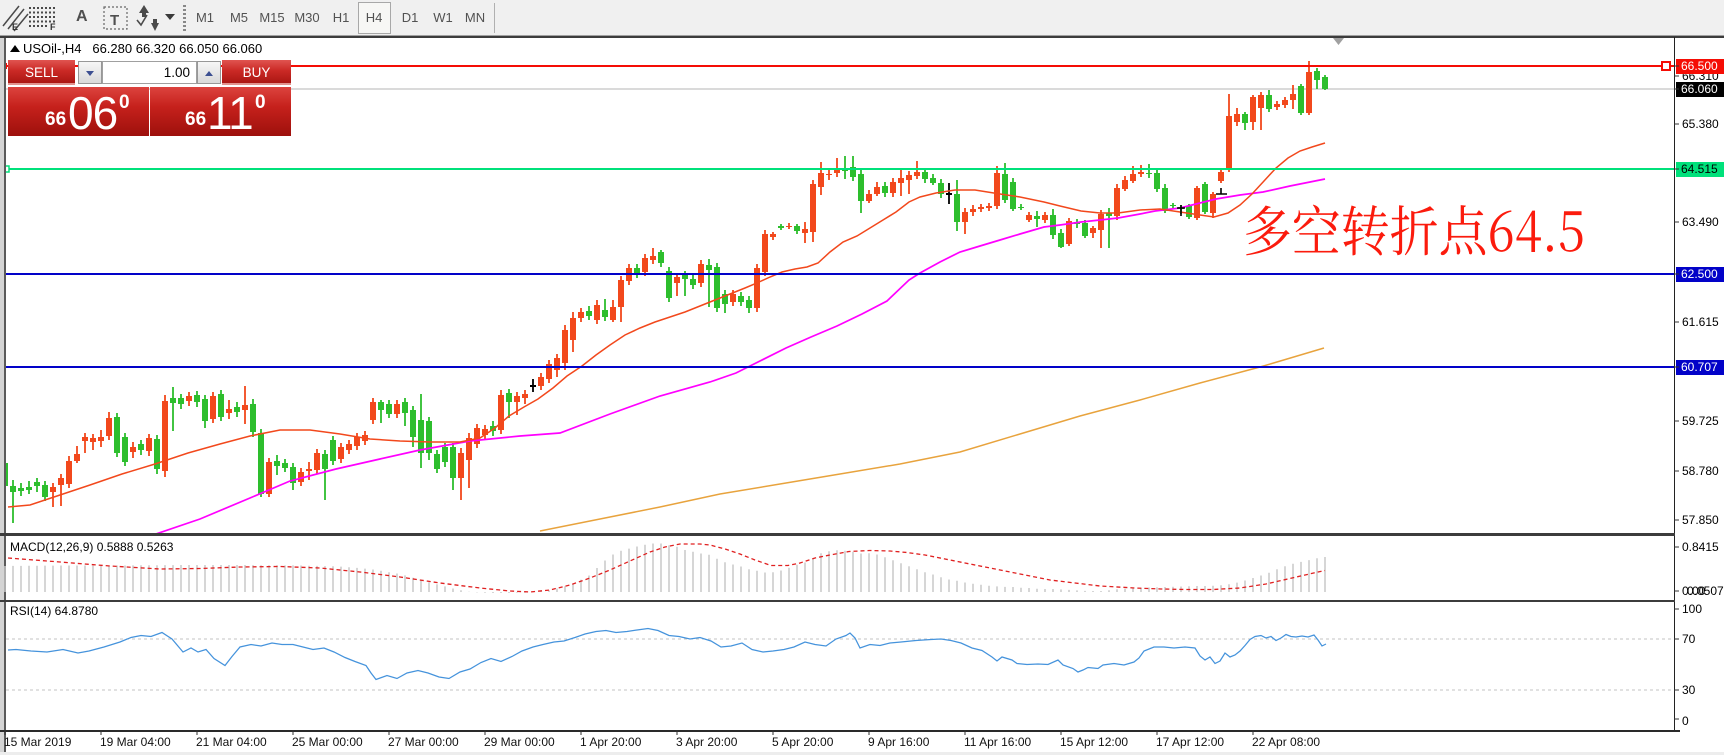 The width and height of the screenshot is (1724, 755). Describe the element at coordinates (15, 27) in the screenshot. I see `svg-text: E` at that location.